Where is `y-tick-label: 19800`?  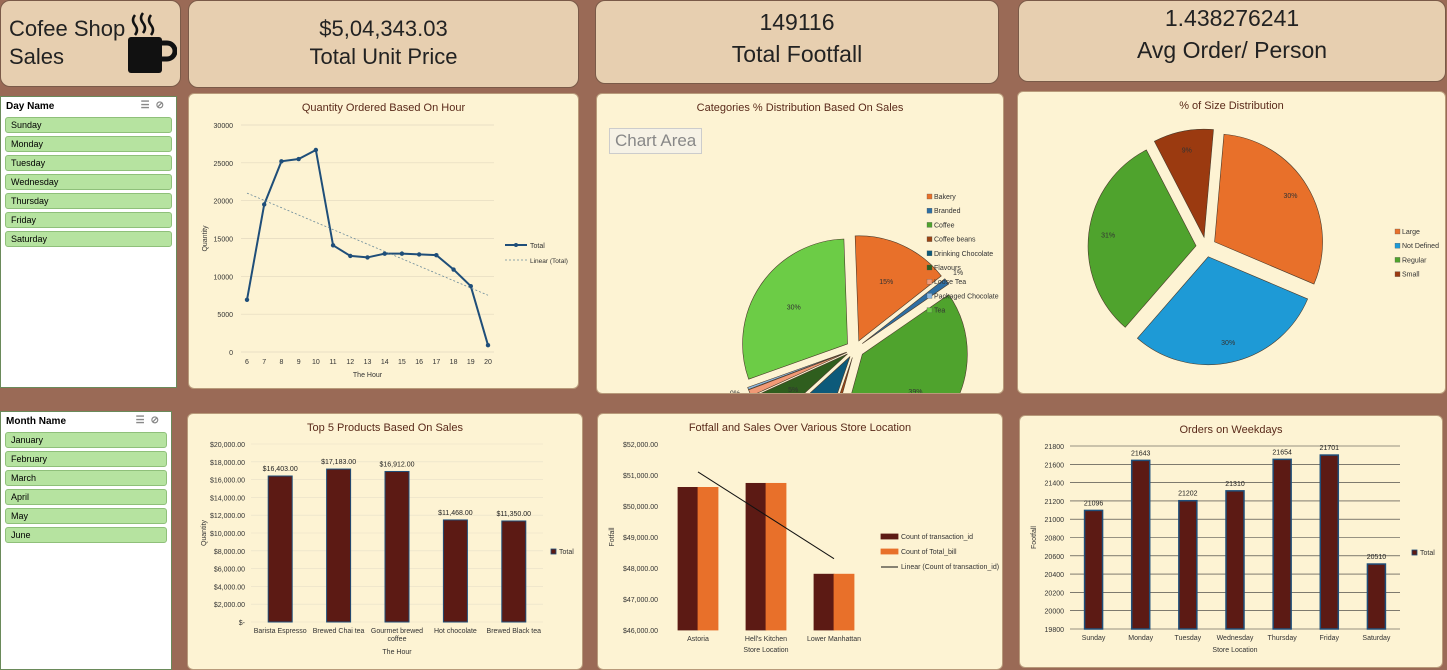 y-tick-label: 19800 is located at coordinates (1055, 630).